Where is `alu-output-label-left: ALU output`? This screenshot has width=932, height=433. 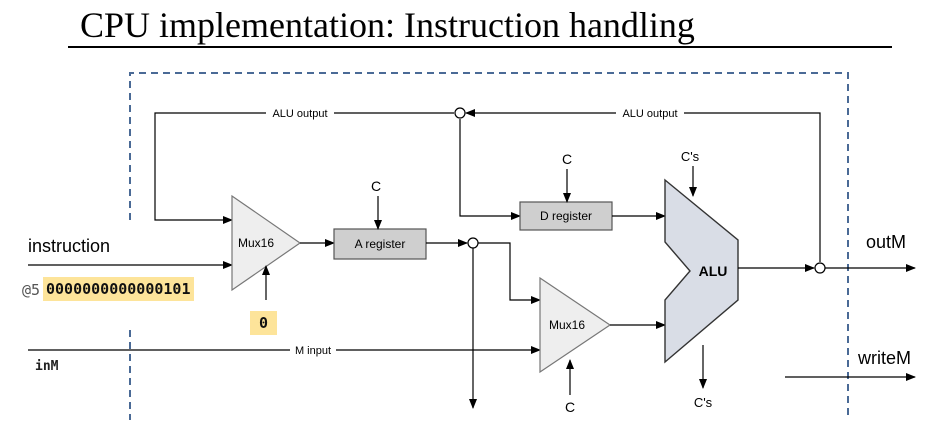 alu-output-label-left: ALU output is located at coordinates (299, 114).